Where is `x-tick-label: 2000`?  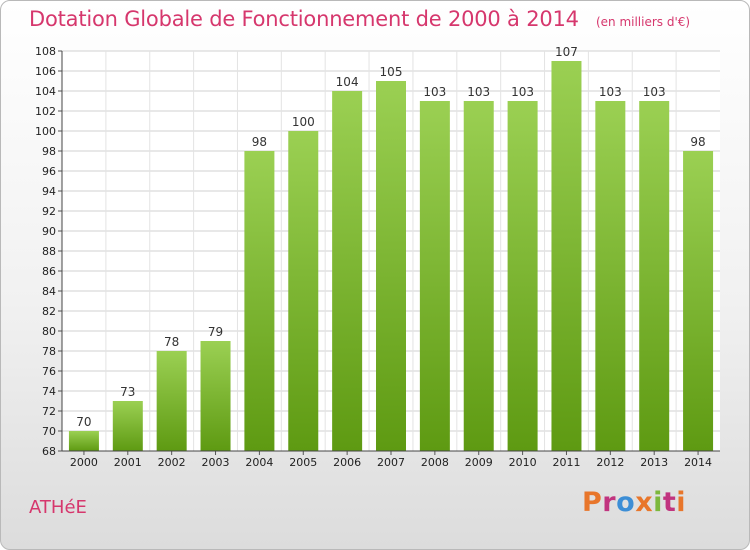 x-tick-label: 2000 is located at coordinates (84, 462).